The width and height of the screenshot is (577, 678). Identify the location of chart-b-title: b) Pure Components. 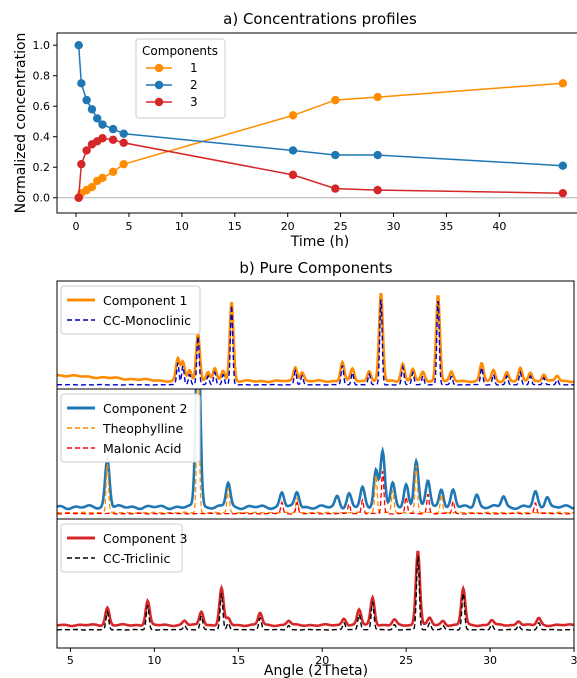
(315, 268).